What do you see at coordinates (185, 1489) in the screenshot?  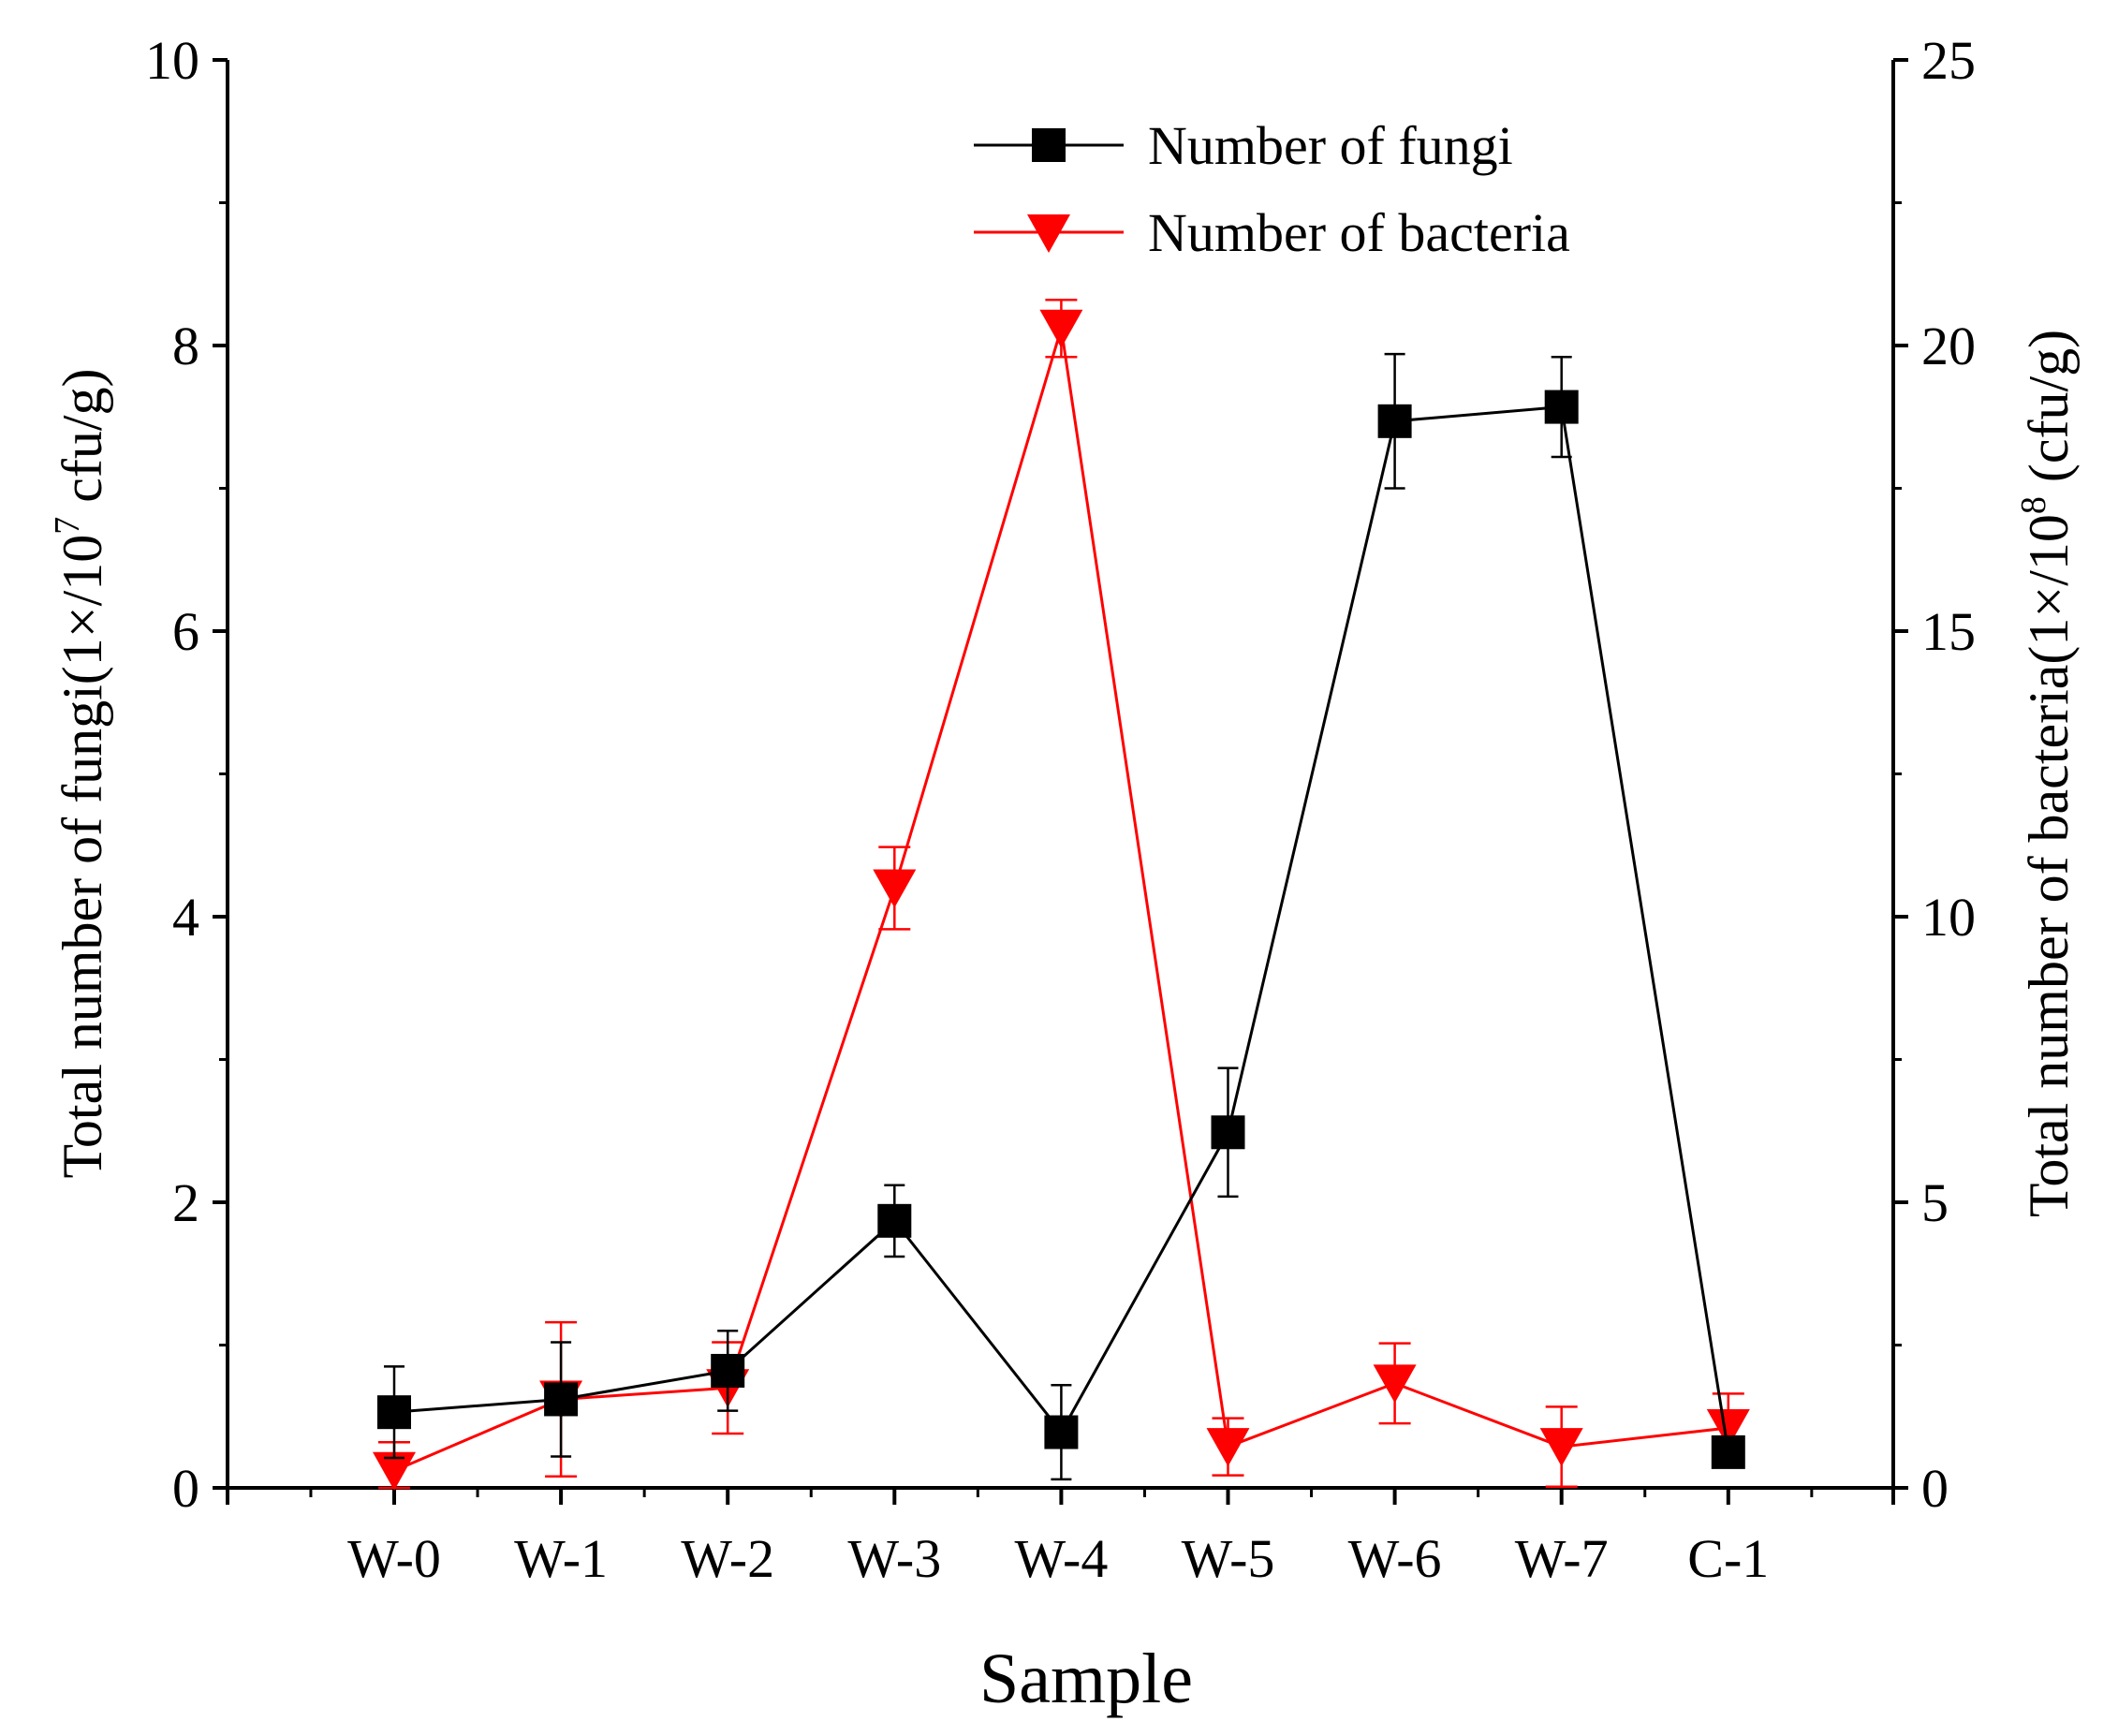 I see `left-tick-label: 0` at bounding box center [185, 1489].